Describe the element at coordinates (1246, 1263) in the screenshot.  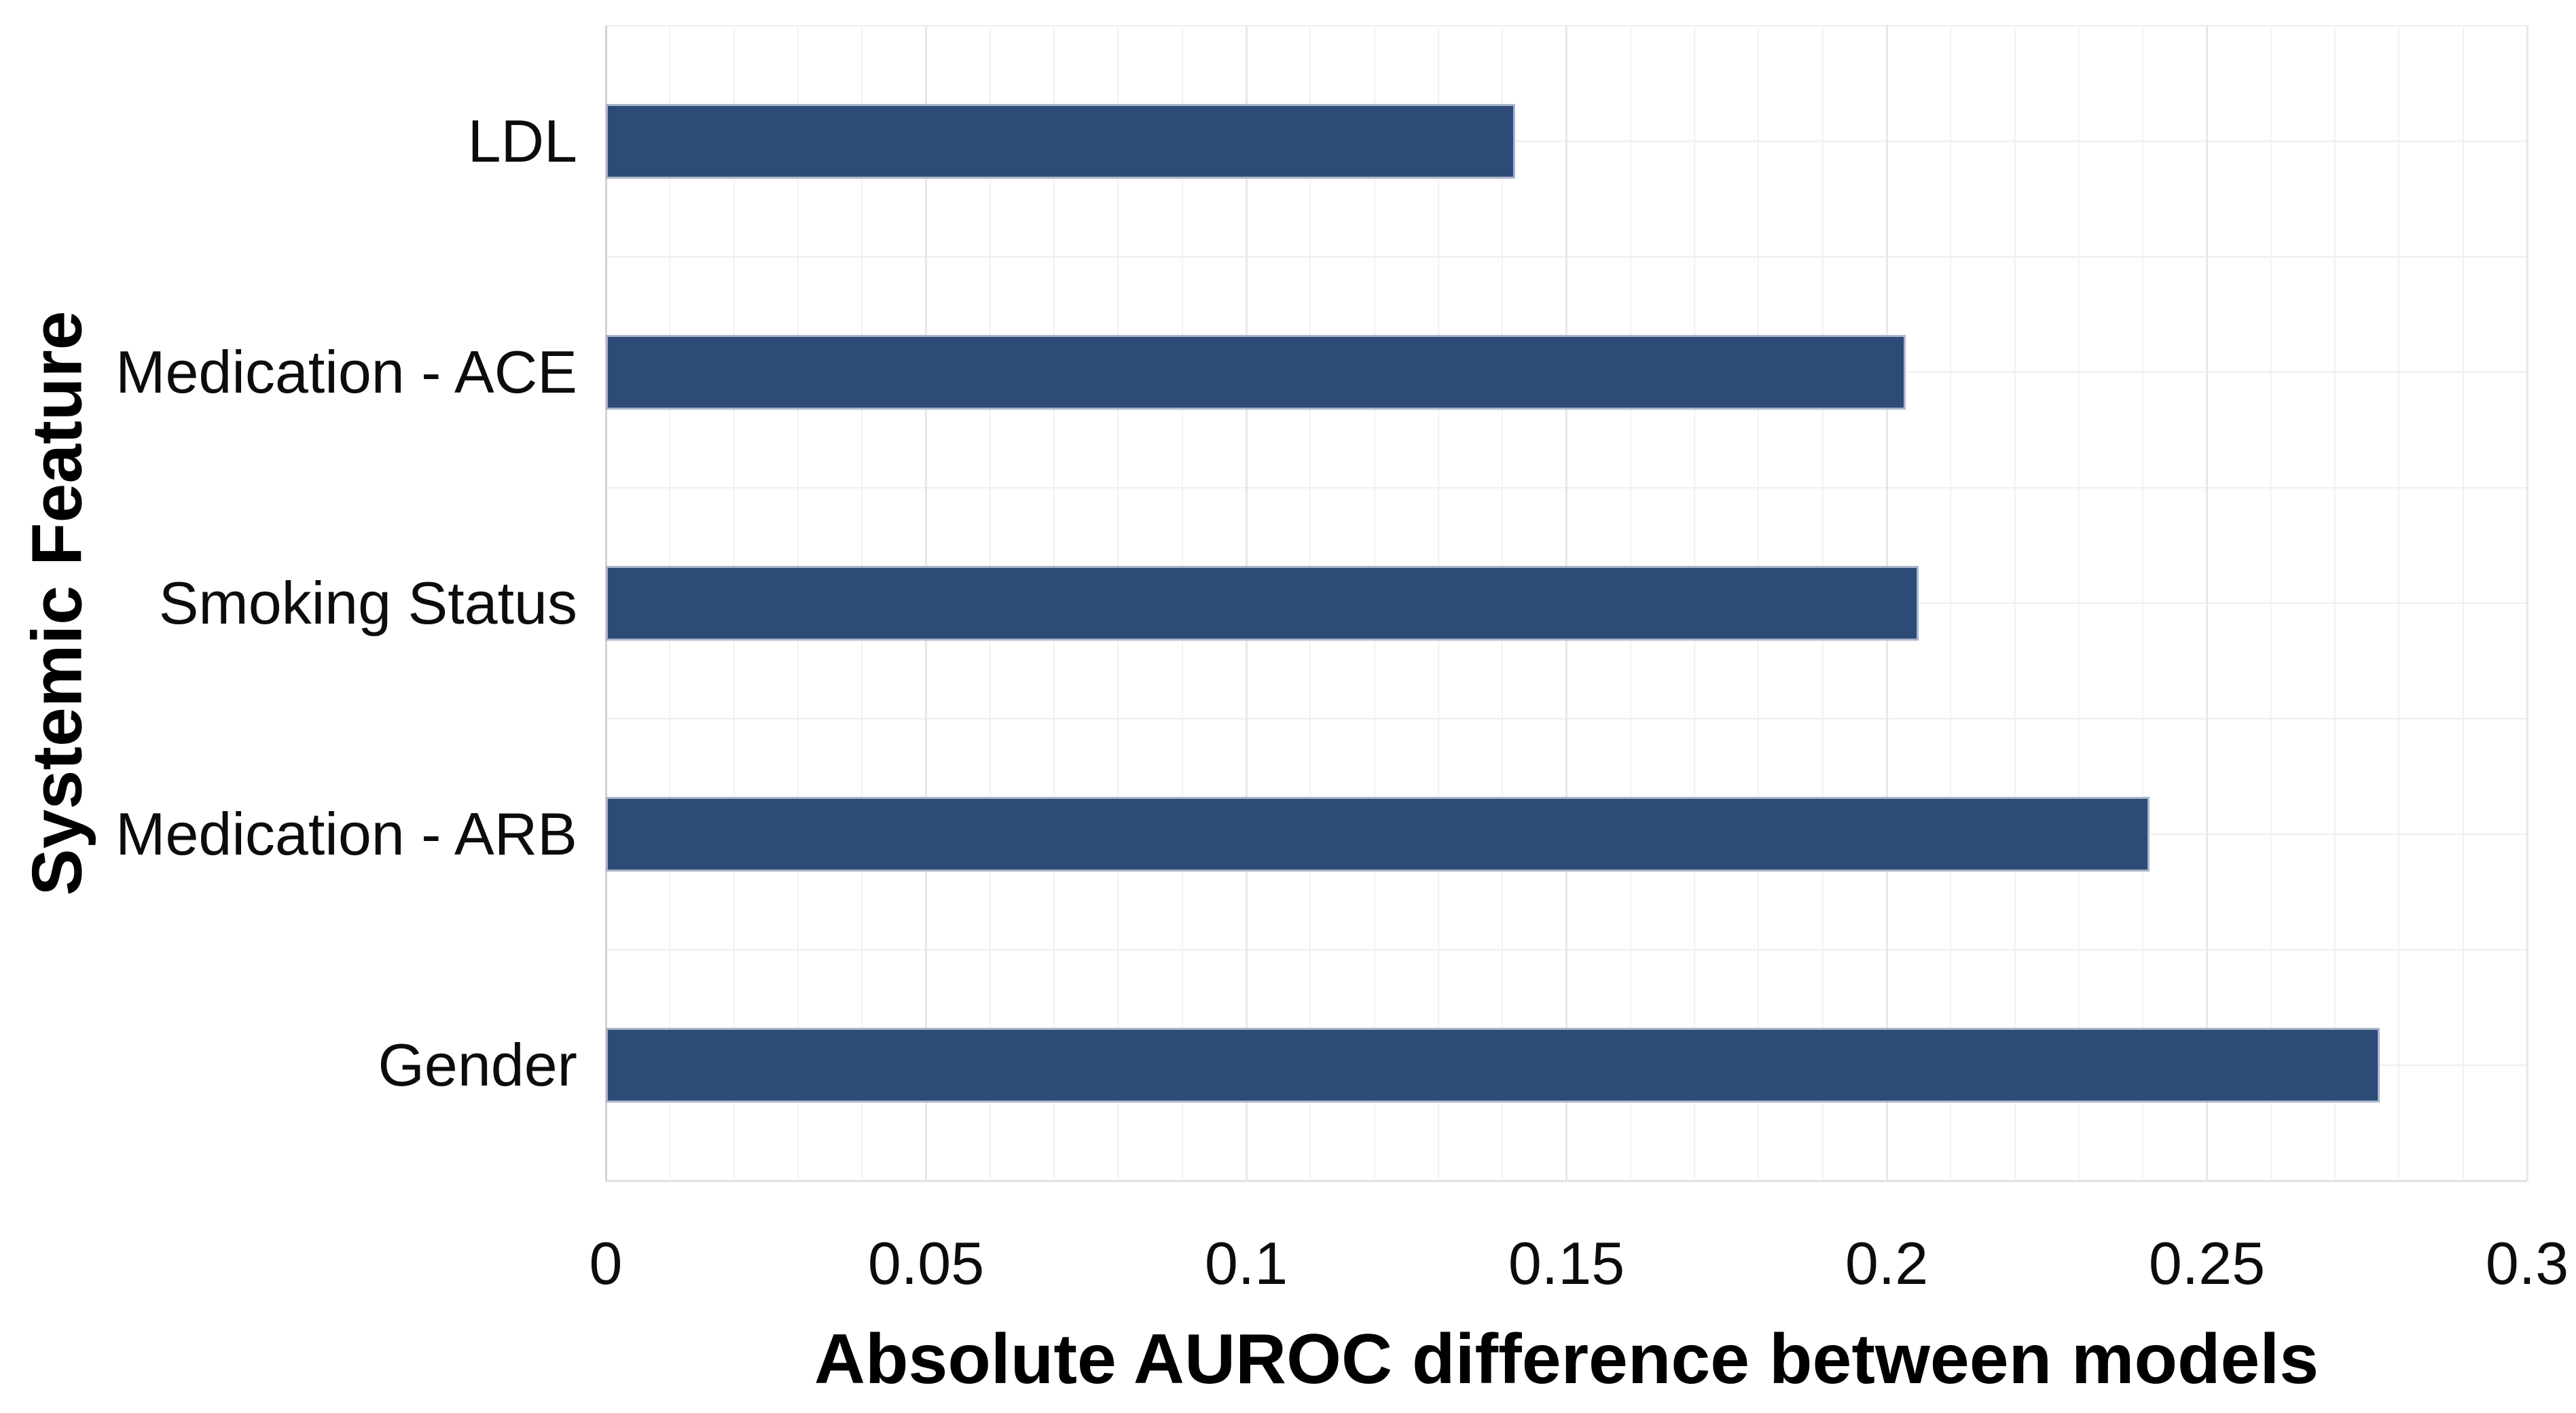
I see `x-tick-label: 0.1` at that location.